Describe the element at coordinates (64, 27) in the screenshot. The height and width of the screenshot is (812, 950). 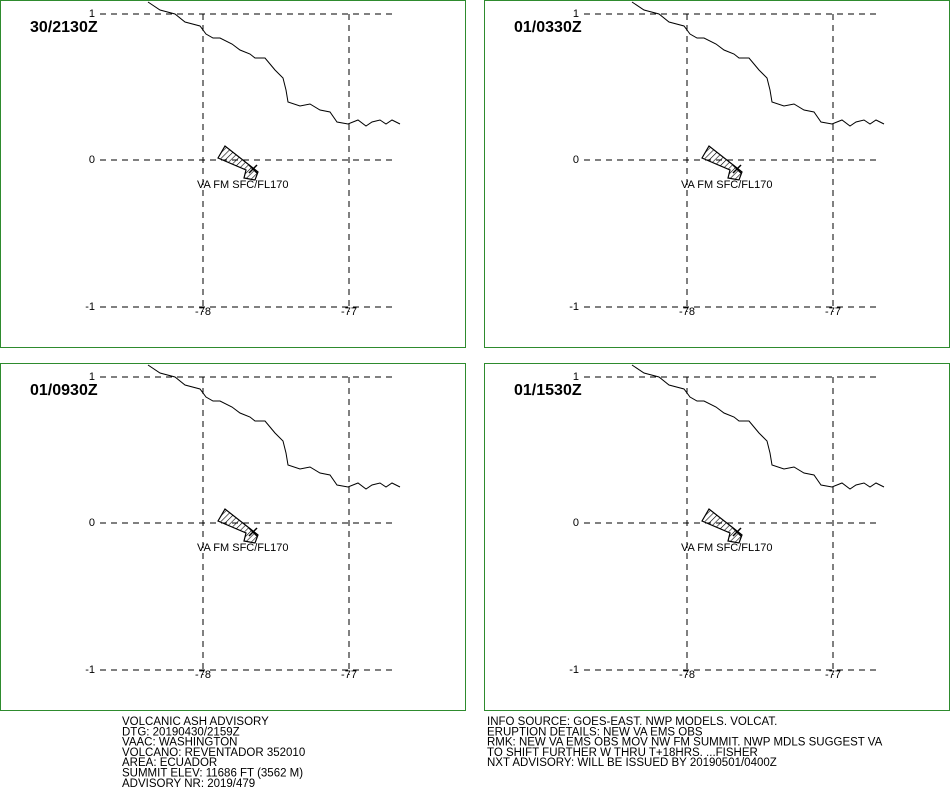
I see `valid-time: 30/2130Z` at that location.